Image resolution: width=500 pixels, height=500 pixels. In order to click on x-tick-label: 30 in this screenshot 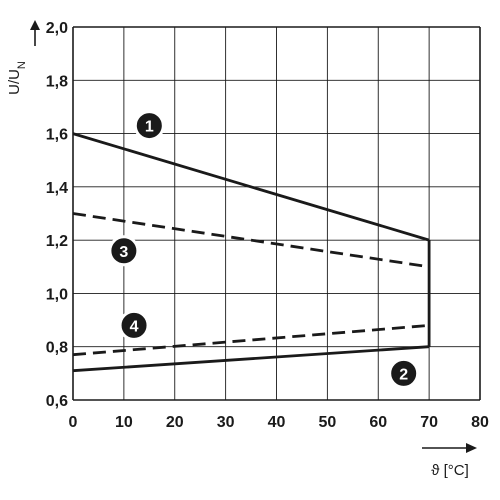, I will do `click(226, 422)`.